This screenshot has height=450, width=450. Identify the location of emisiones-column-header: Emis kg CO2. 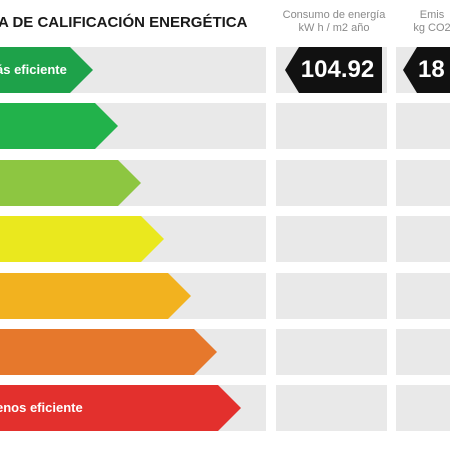
(421, 22).